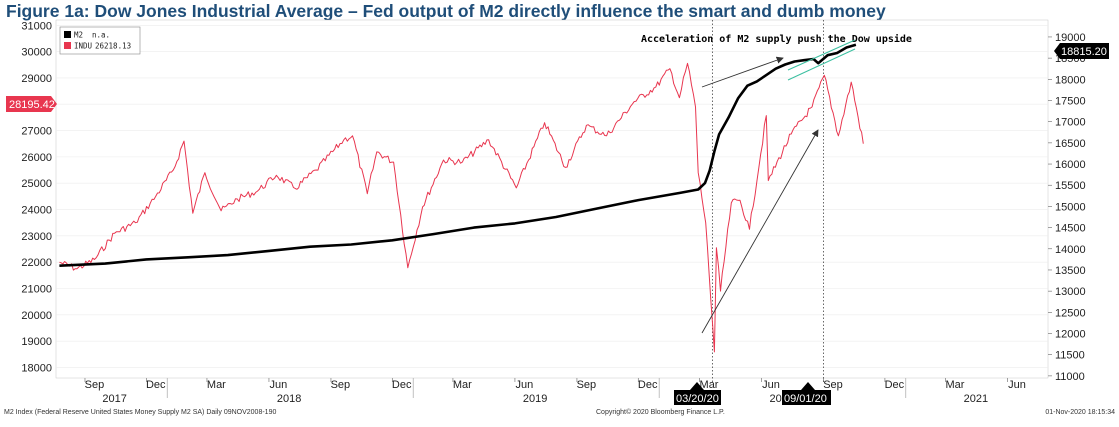 The height and width of the screenshot is (427, 1119). I want to click on arrow-dow-upside, so click(760, 231).